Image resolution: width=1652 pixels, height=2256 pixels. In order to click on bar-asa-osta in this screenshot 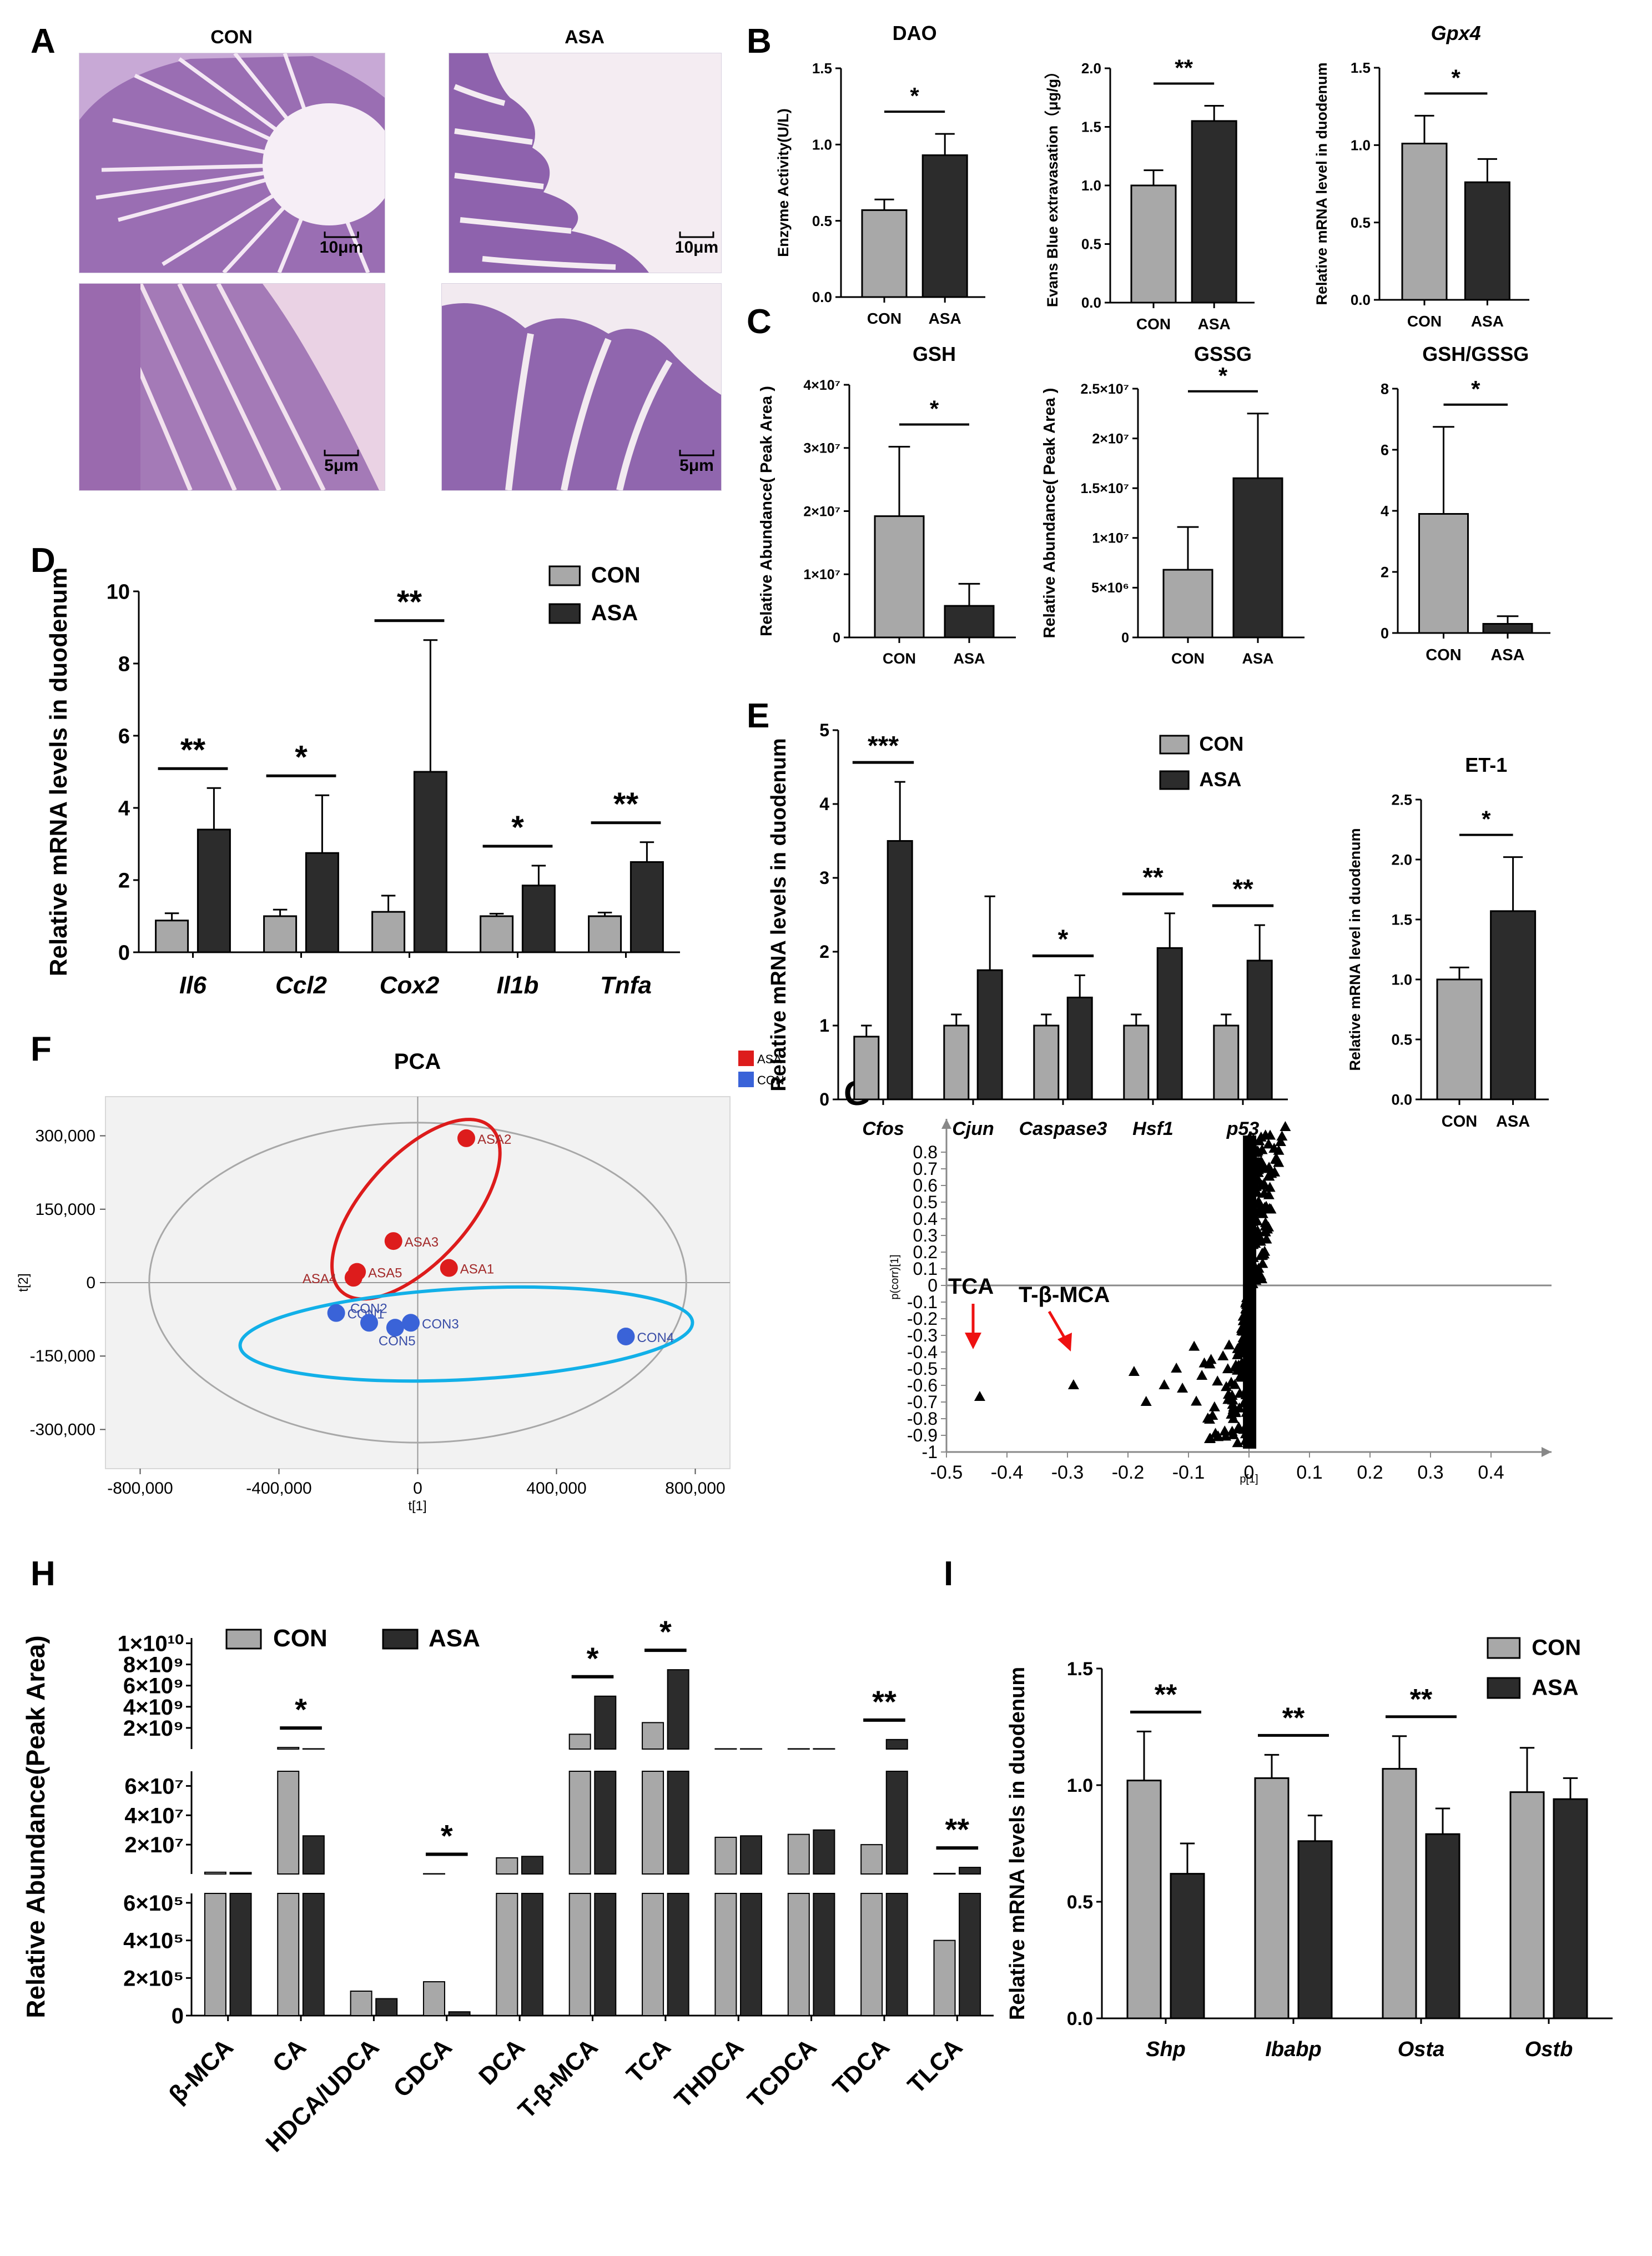, I will do `click(1442, 1926)`.